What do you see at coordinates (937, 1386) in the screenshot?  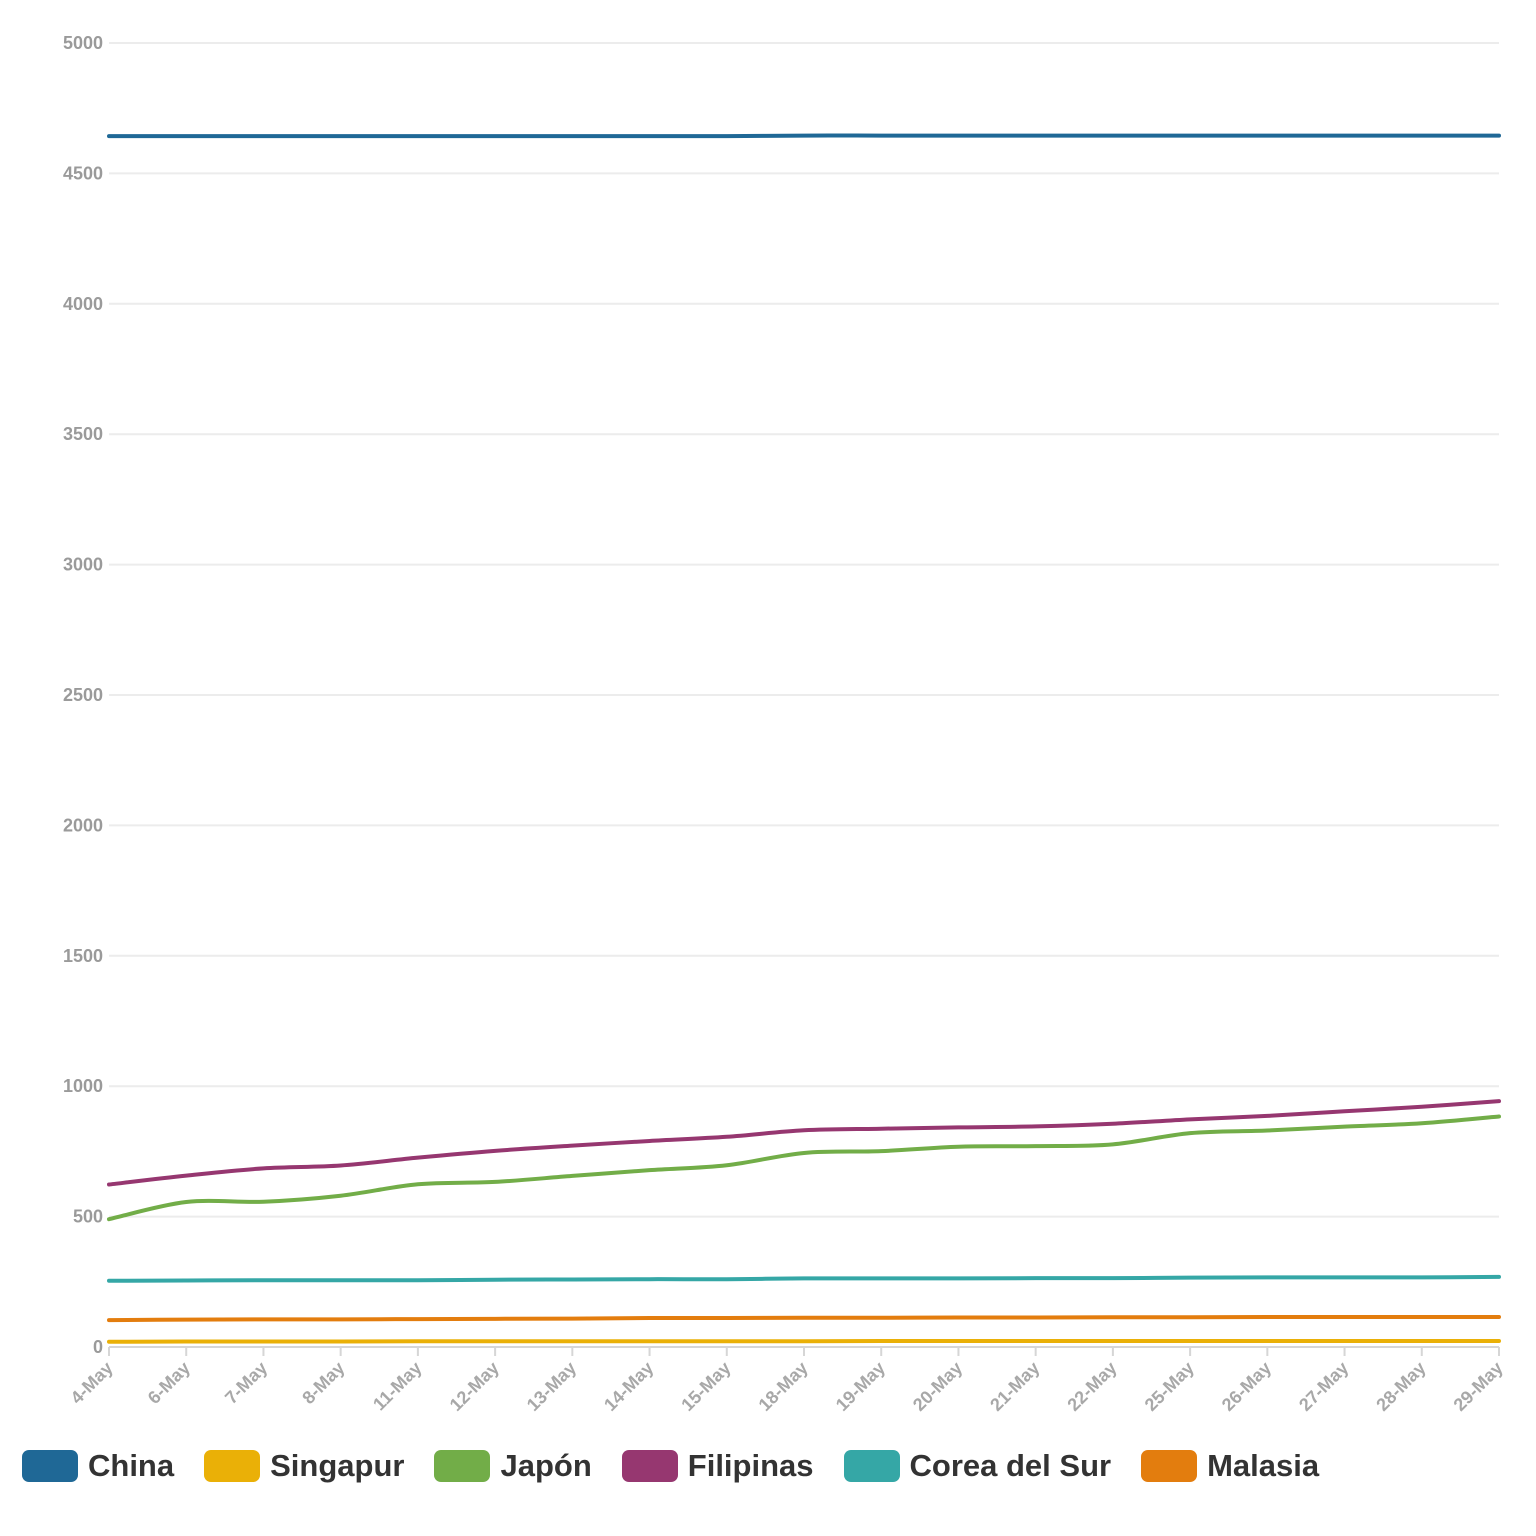 I see `x-tick-label: 20-May` at bounding box center [937, 1386].